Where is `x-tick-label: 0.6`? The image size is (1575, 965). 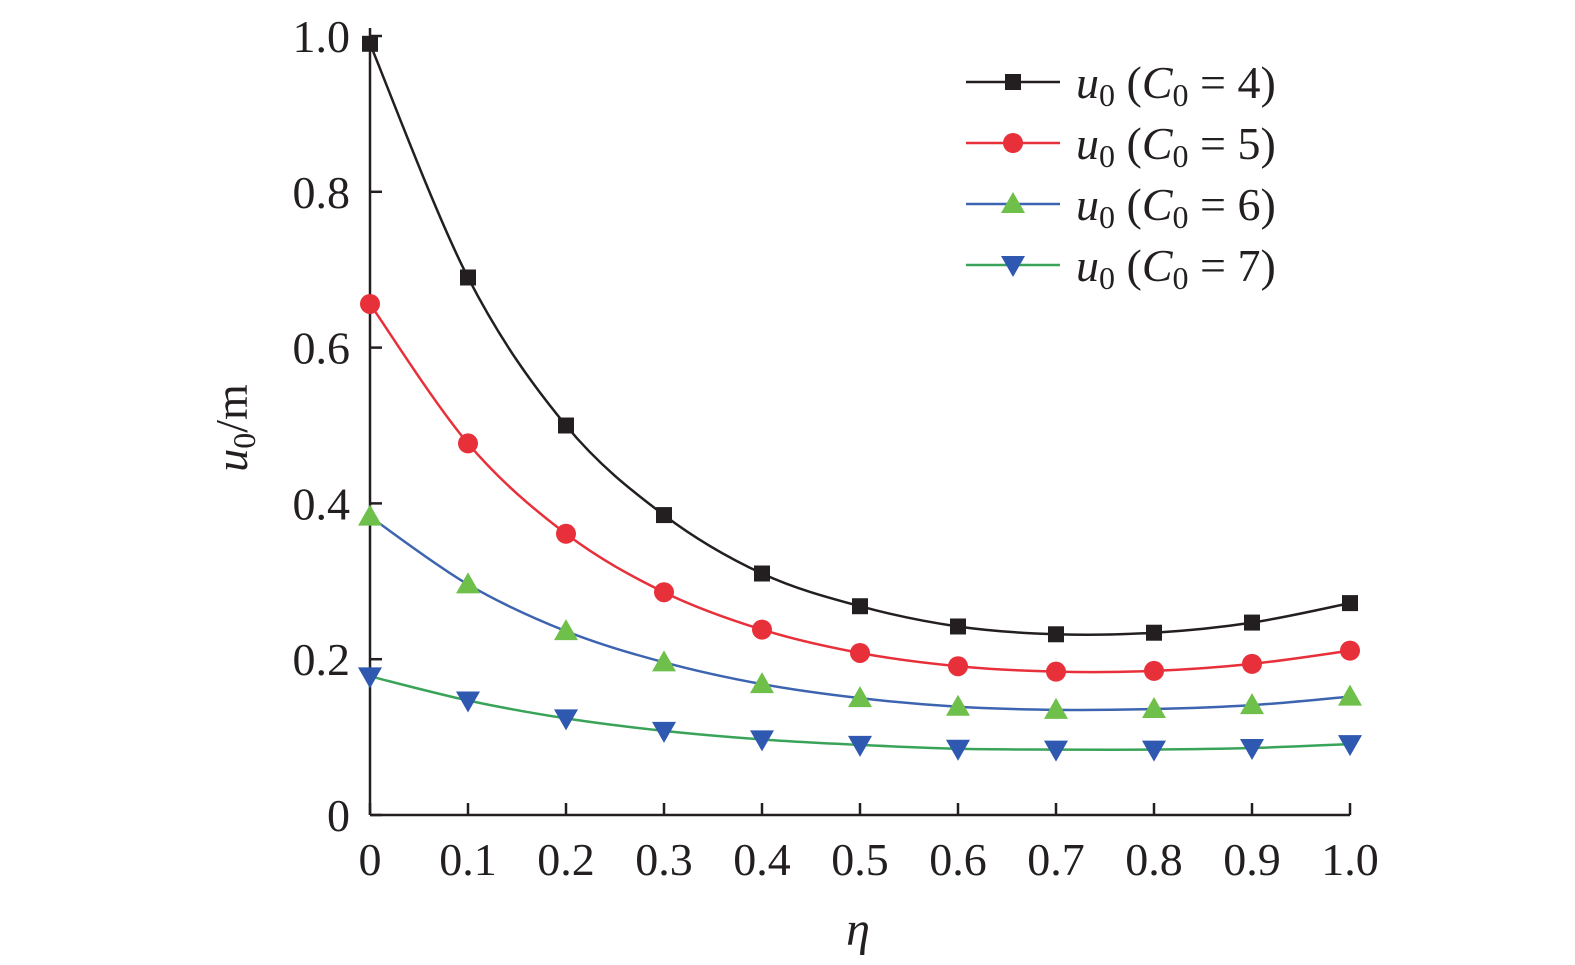 x-tick-label: 0.6 is located at coordinates (958, 859).